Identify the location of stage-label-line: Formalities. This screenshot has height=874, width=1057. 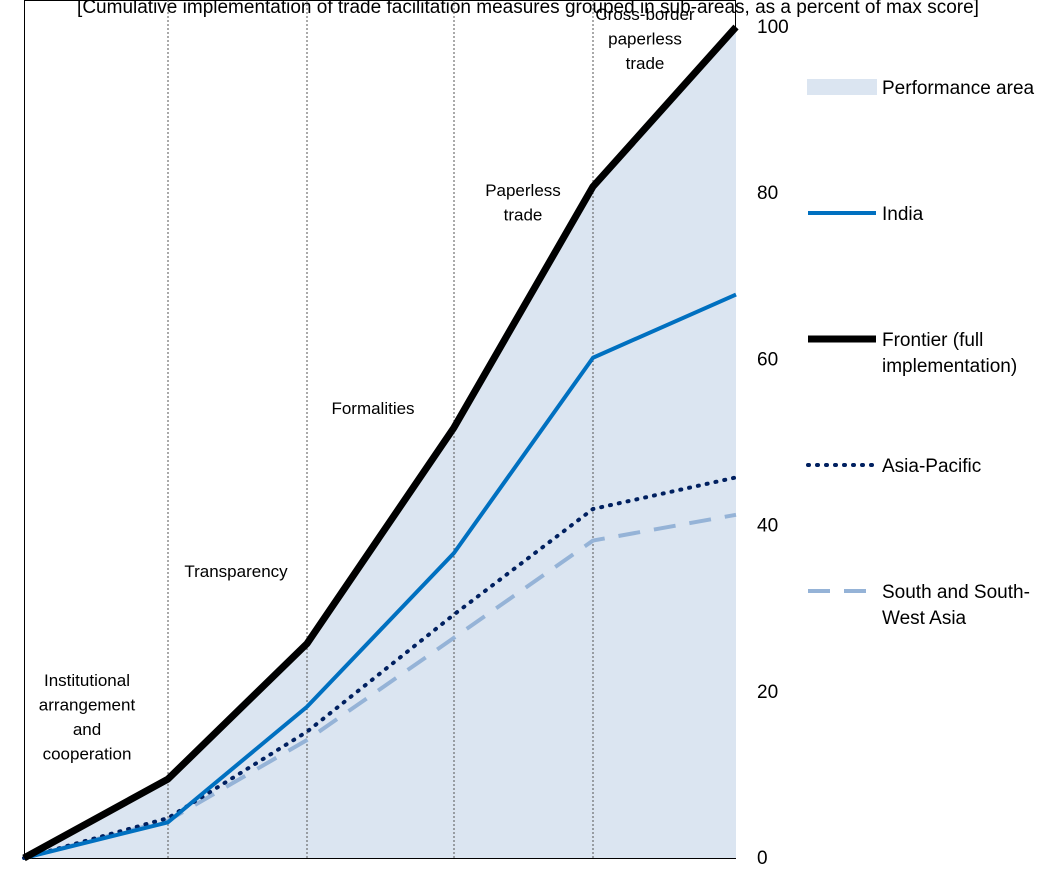
(372, 408).